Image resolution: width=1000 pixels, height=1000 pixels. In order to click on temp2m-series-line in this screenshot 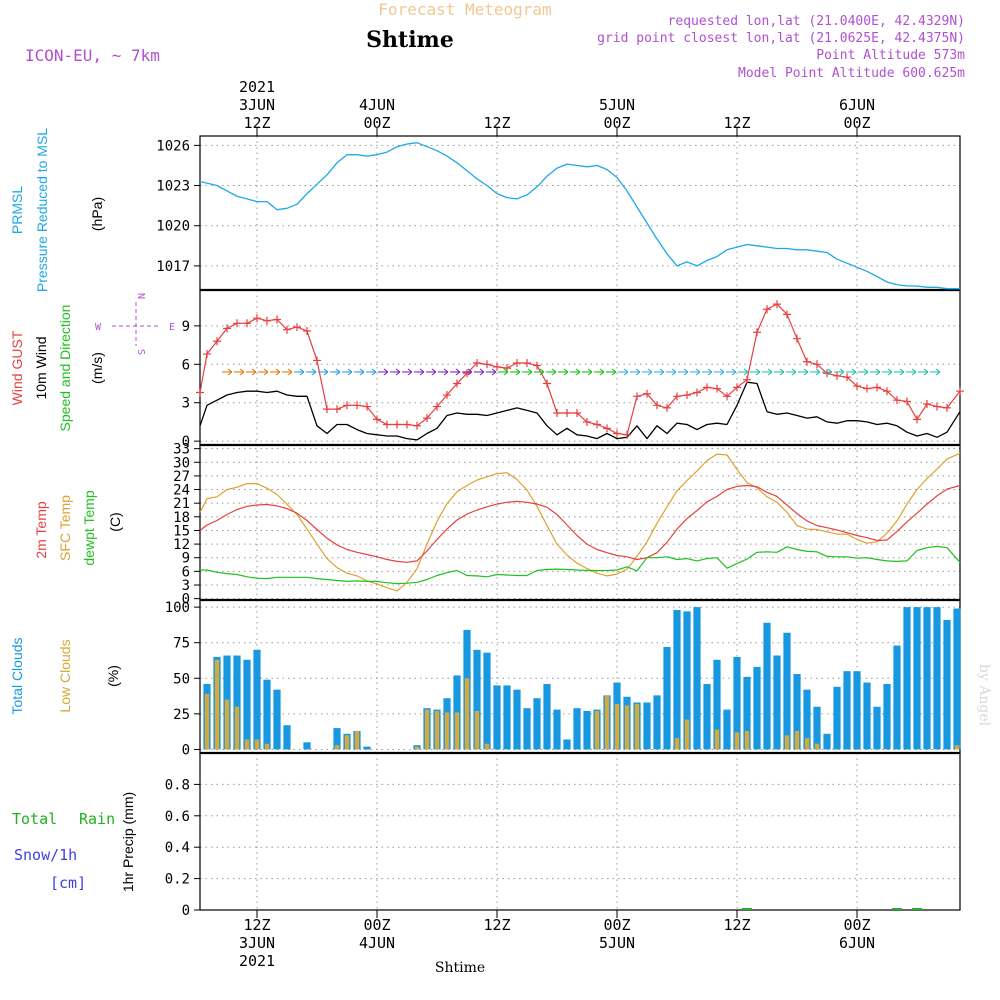, I will do `click(580, 523)`.